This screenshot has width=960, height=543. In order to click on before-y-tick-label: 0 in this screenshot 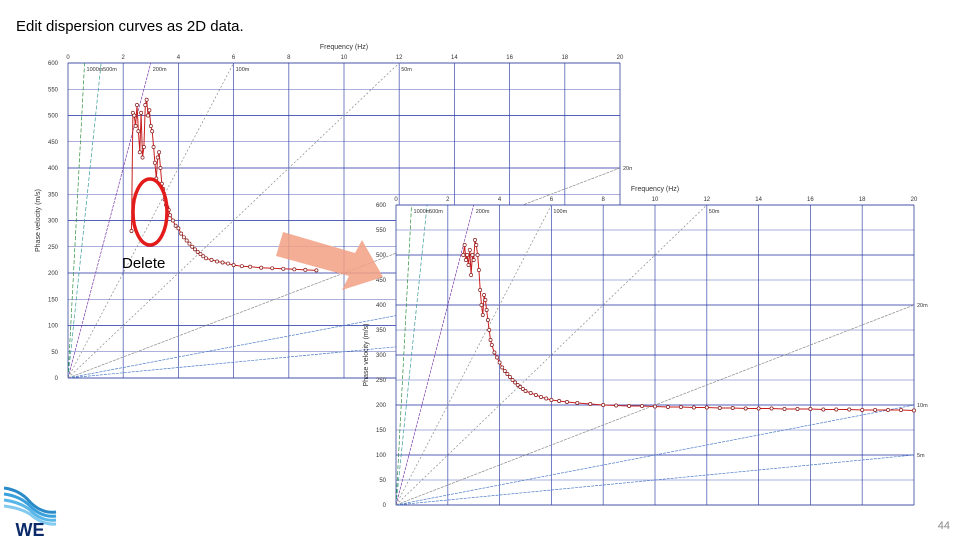, I will do `click(57, 379)`.